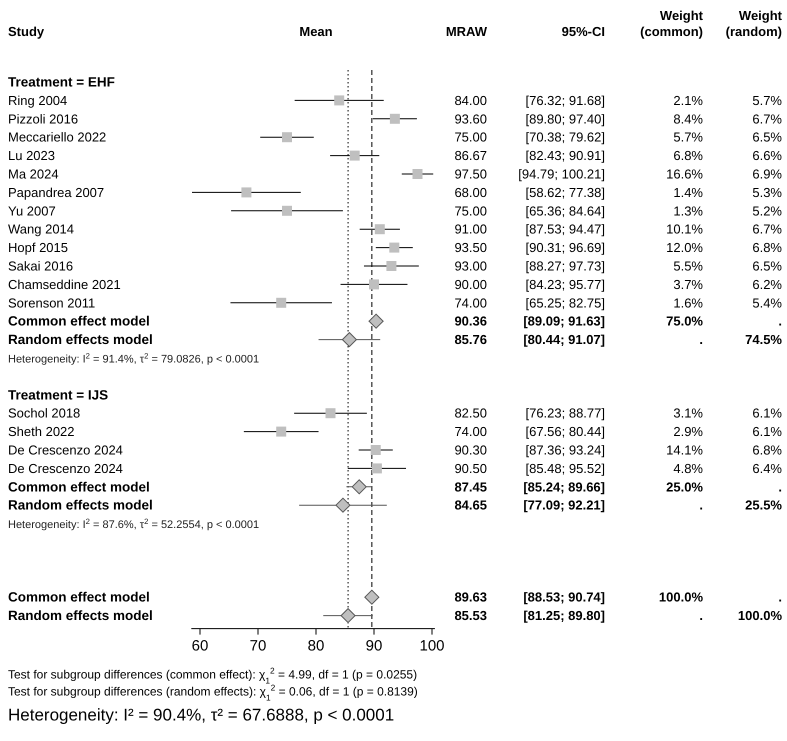 The image size is (787, 741). Describe the element at coordinates (470, 210) in the screenshot. I see `text: 75.00` at that location.